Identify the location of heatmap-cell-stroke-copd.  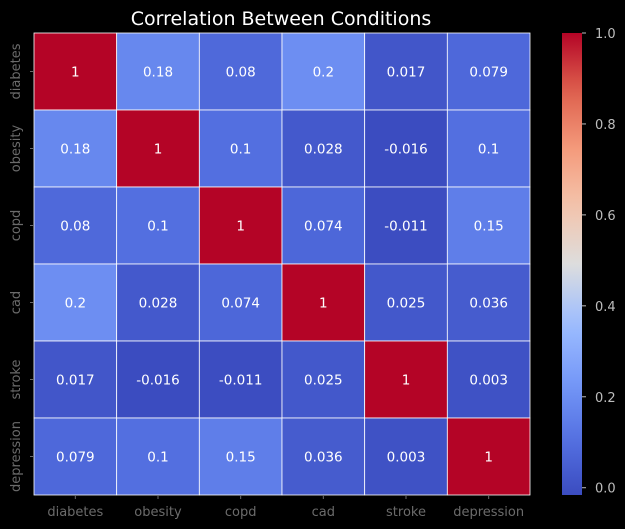
(240, 379).